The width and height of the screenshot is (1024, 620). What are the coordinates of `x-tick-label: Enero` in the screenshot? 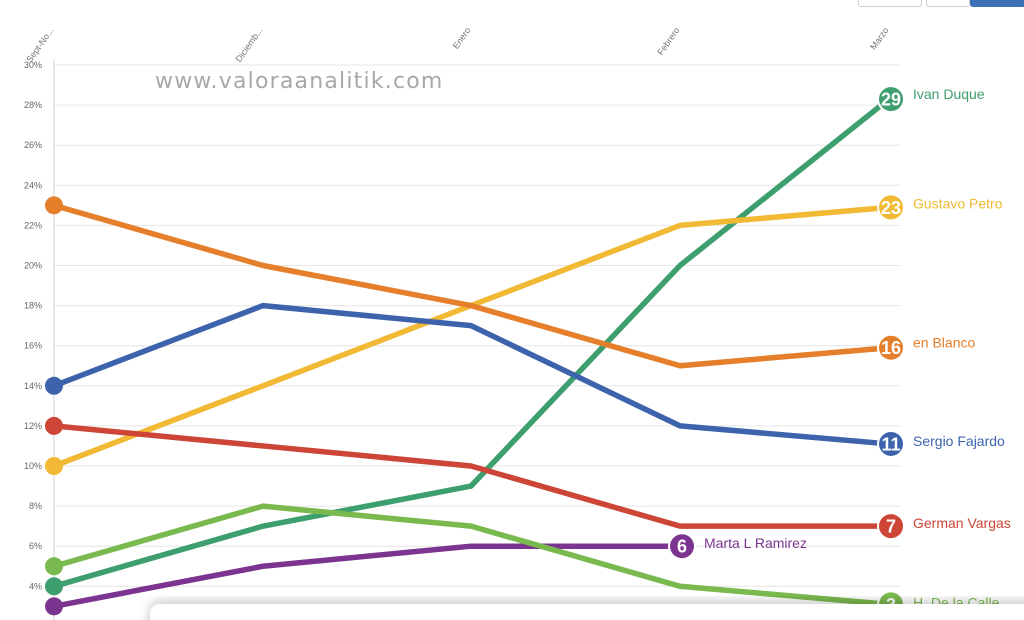 It's located at (462, 37).